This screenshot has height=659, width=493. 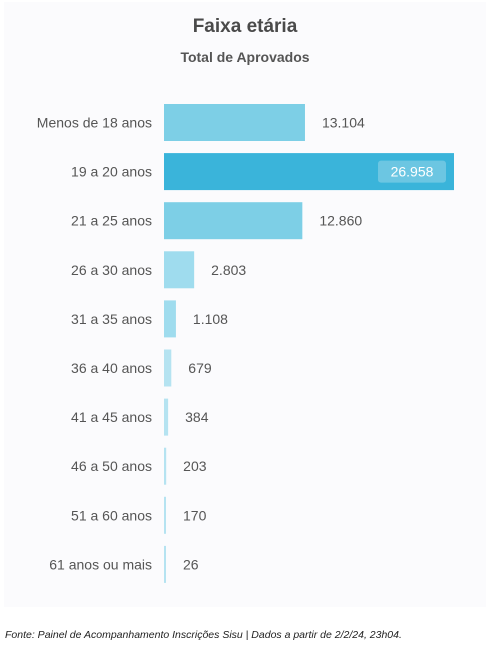 I want to click on category-label: Menos de 18 anos, so click(x=94, y=123).